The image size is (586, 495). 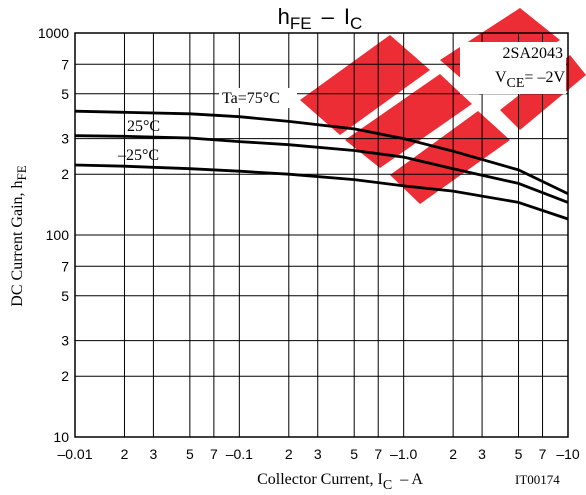 What do you see at coordinates (74, 454) in the screenshot?
I see `x-tick-label: –0.01` at bounding box center [74, 454].